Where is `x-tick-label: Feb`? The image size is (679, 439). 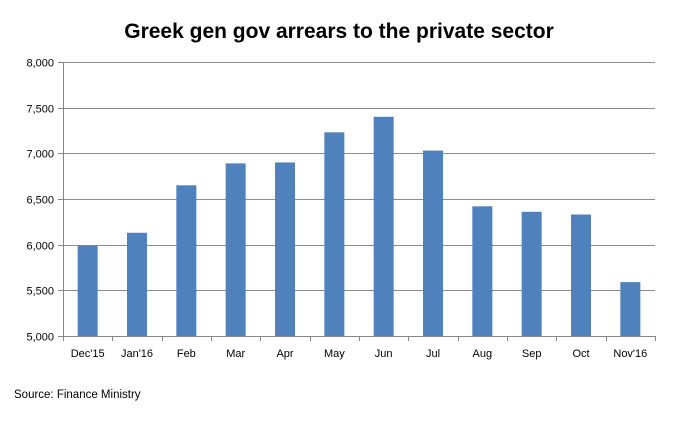 x-tick-label: Feb is located at coordinates (186, 354).